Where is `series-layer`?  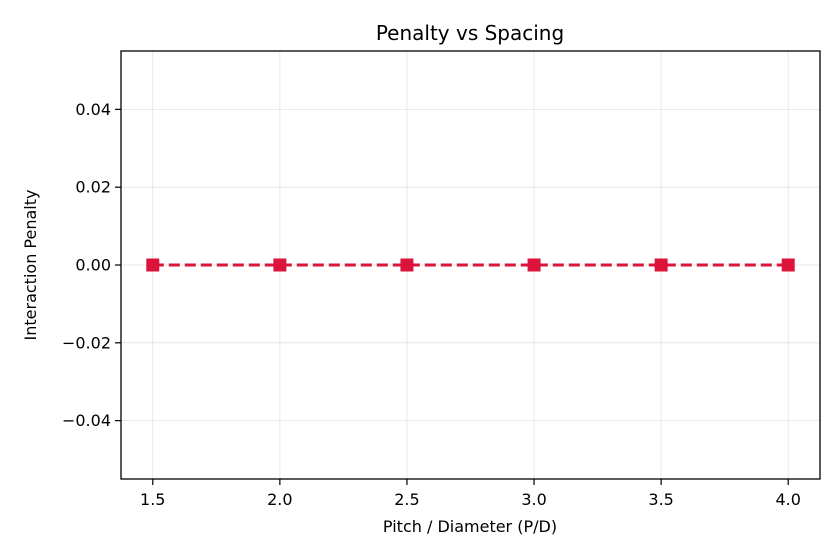
series-layer is located at coordinates (470, 265).